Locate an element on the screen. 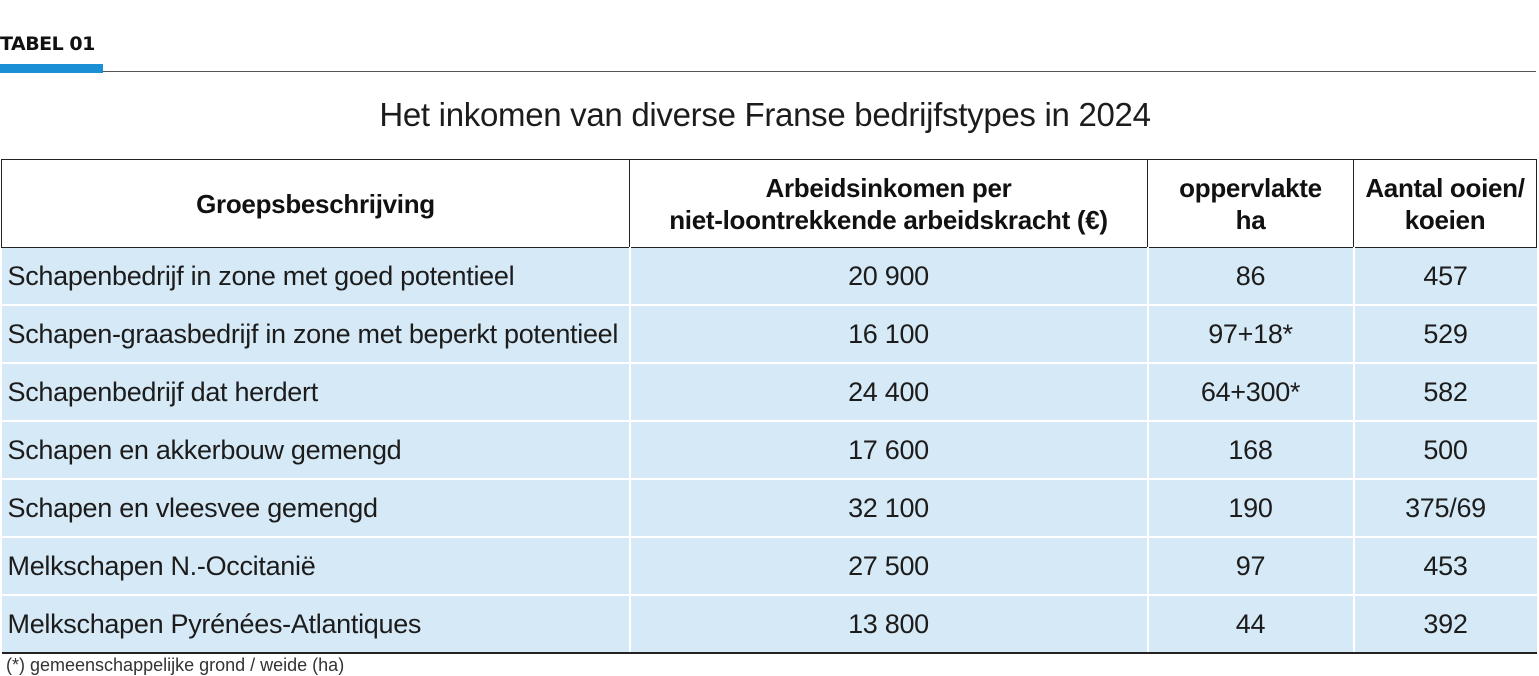 Image resolution: width=1539 pixels, height=676 pixels. cell-area: 168 is located at coordinates (1251, 450).